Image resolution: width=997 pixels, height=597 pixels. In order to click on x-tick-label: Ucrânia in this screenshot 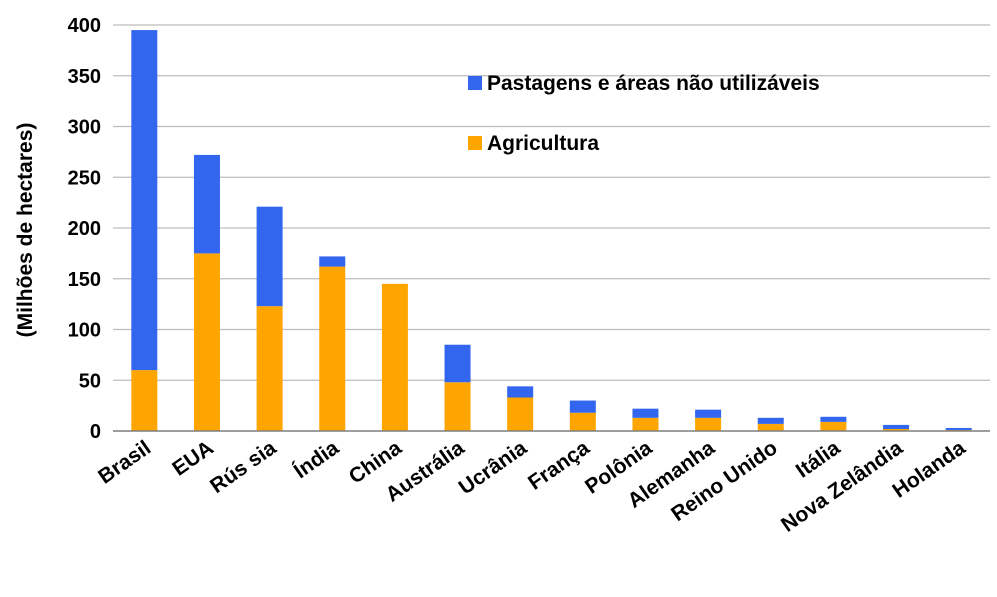, I will do `click(493, 467)`.